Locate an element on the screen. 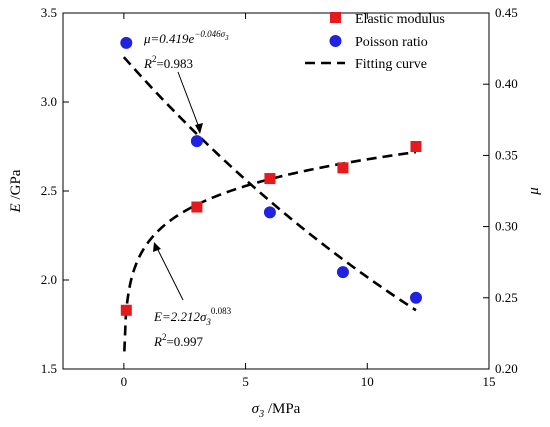  y-left-tick-label: 1.5 is located at coordinates (49, 368).